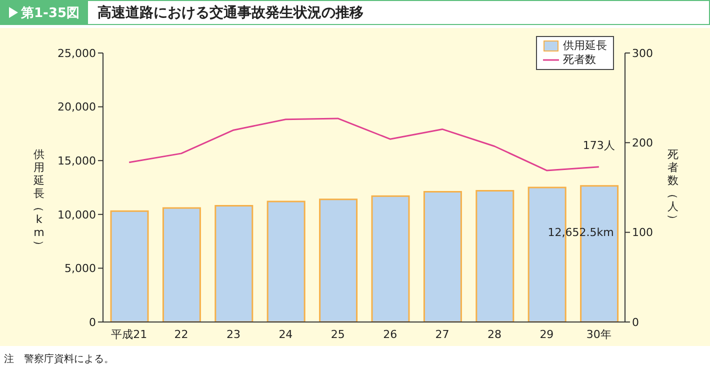 This screenshot has width=710, height=368. Describe the element at coordinates (635, 322) in the screenshot. I see `y2-tick-label: 0` at that location.